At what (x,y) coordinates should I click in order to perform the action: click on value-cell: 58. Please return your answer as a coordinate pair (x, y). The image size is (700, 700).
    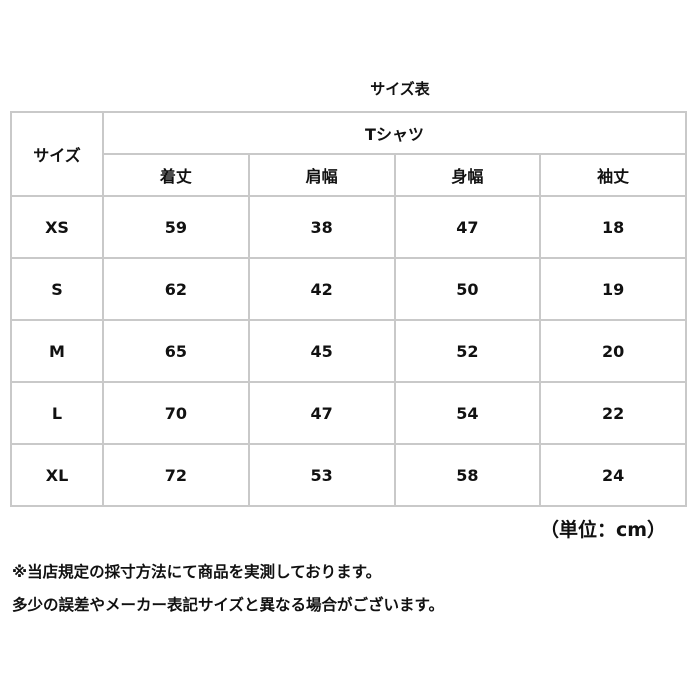
    Looking at the image, I should click on (467, 475).